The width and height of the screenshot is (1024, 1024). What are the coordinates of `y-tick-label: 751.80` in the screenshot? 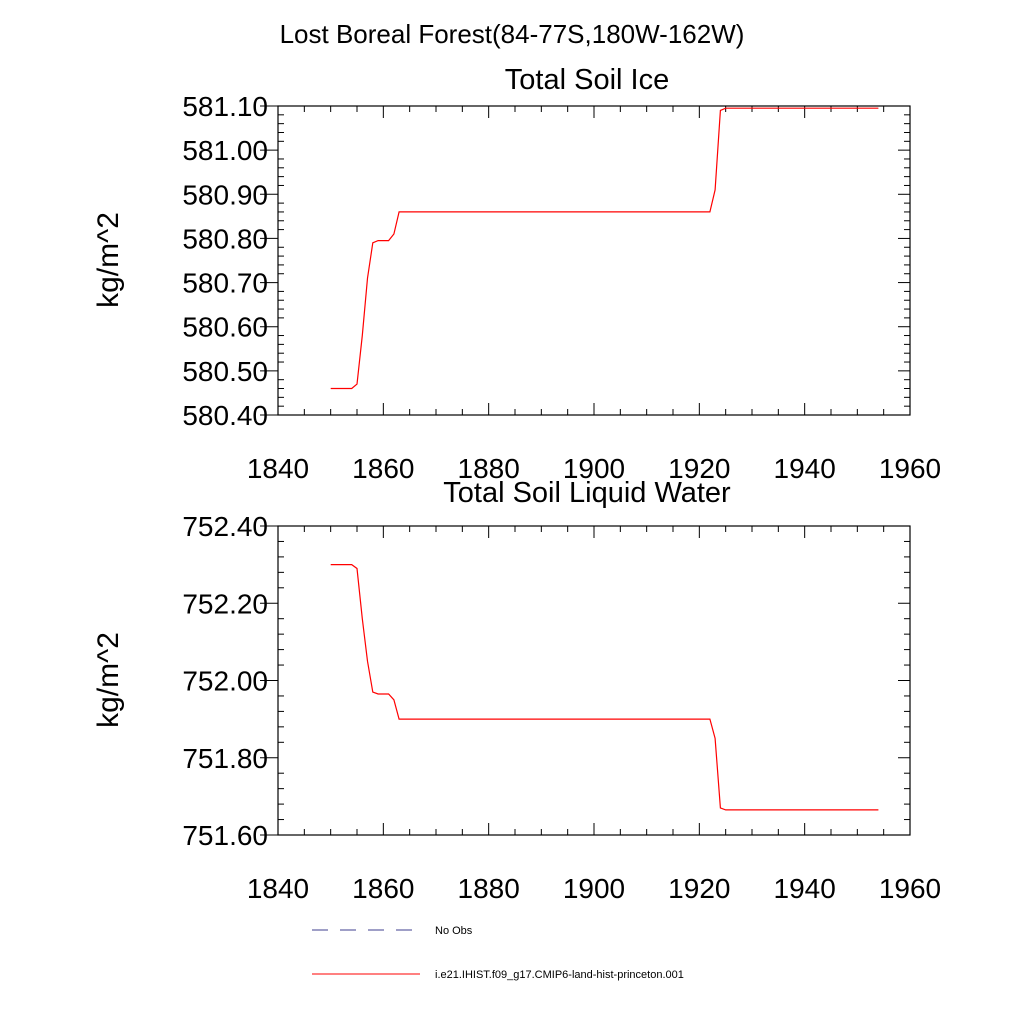 It's located at (225, 758).